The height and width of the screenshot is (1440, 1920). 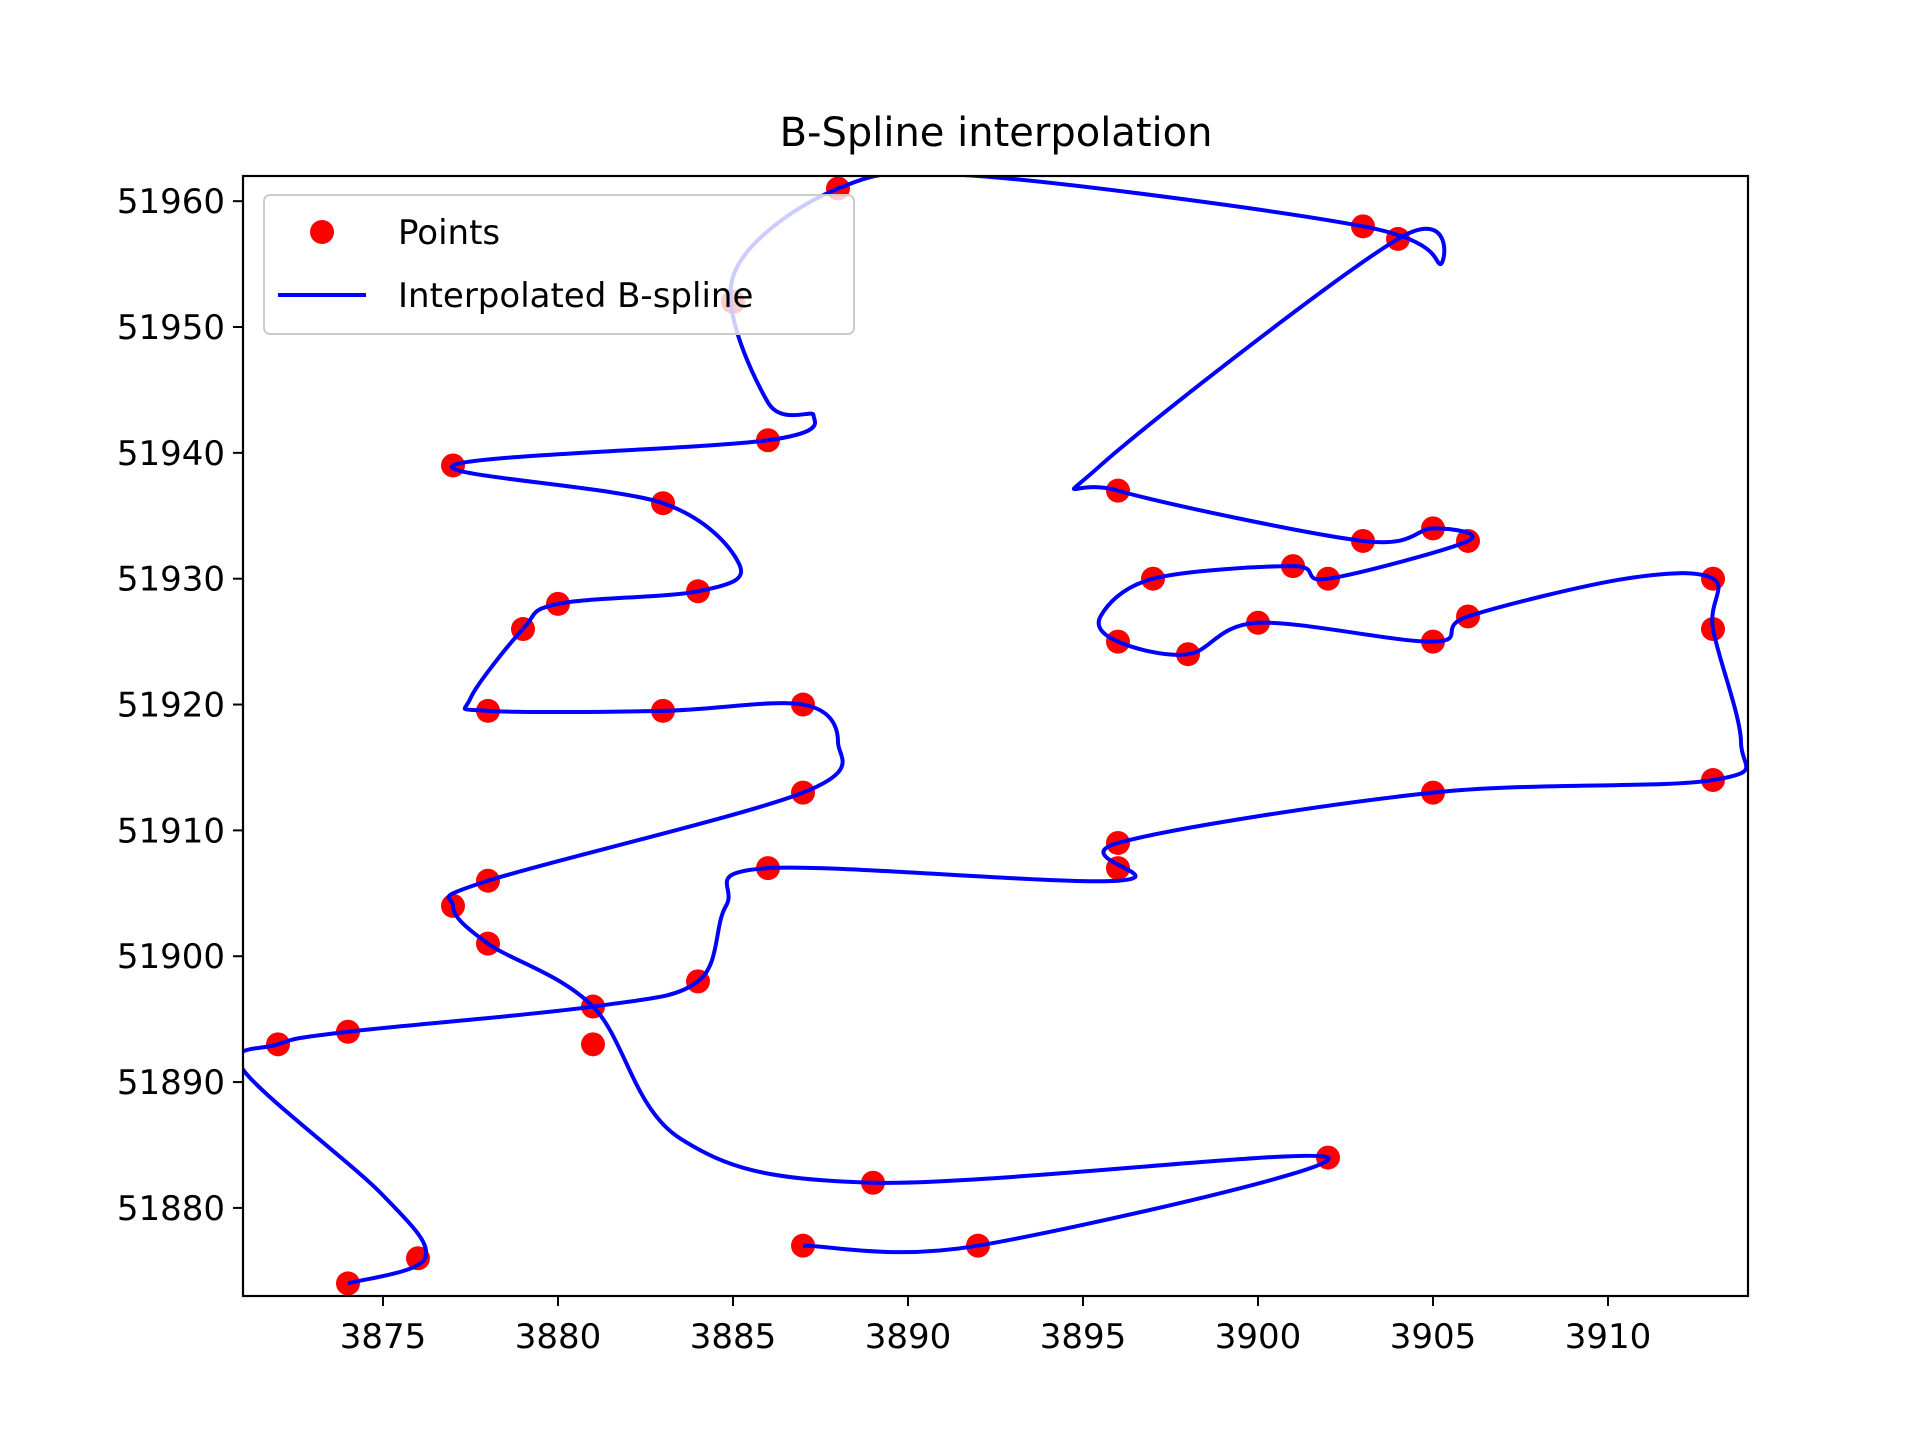 What do you see at coordinates (996, 1326) in the screenshot?
I see `x-axis: 3875 3880 3885 3890 3895 3900 3905 3910` at bounding box center [996, 1326].